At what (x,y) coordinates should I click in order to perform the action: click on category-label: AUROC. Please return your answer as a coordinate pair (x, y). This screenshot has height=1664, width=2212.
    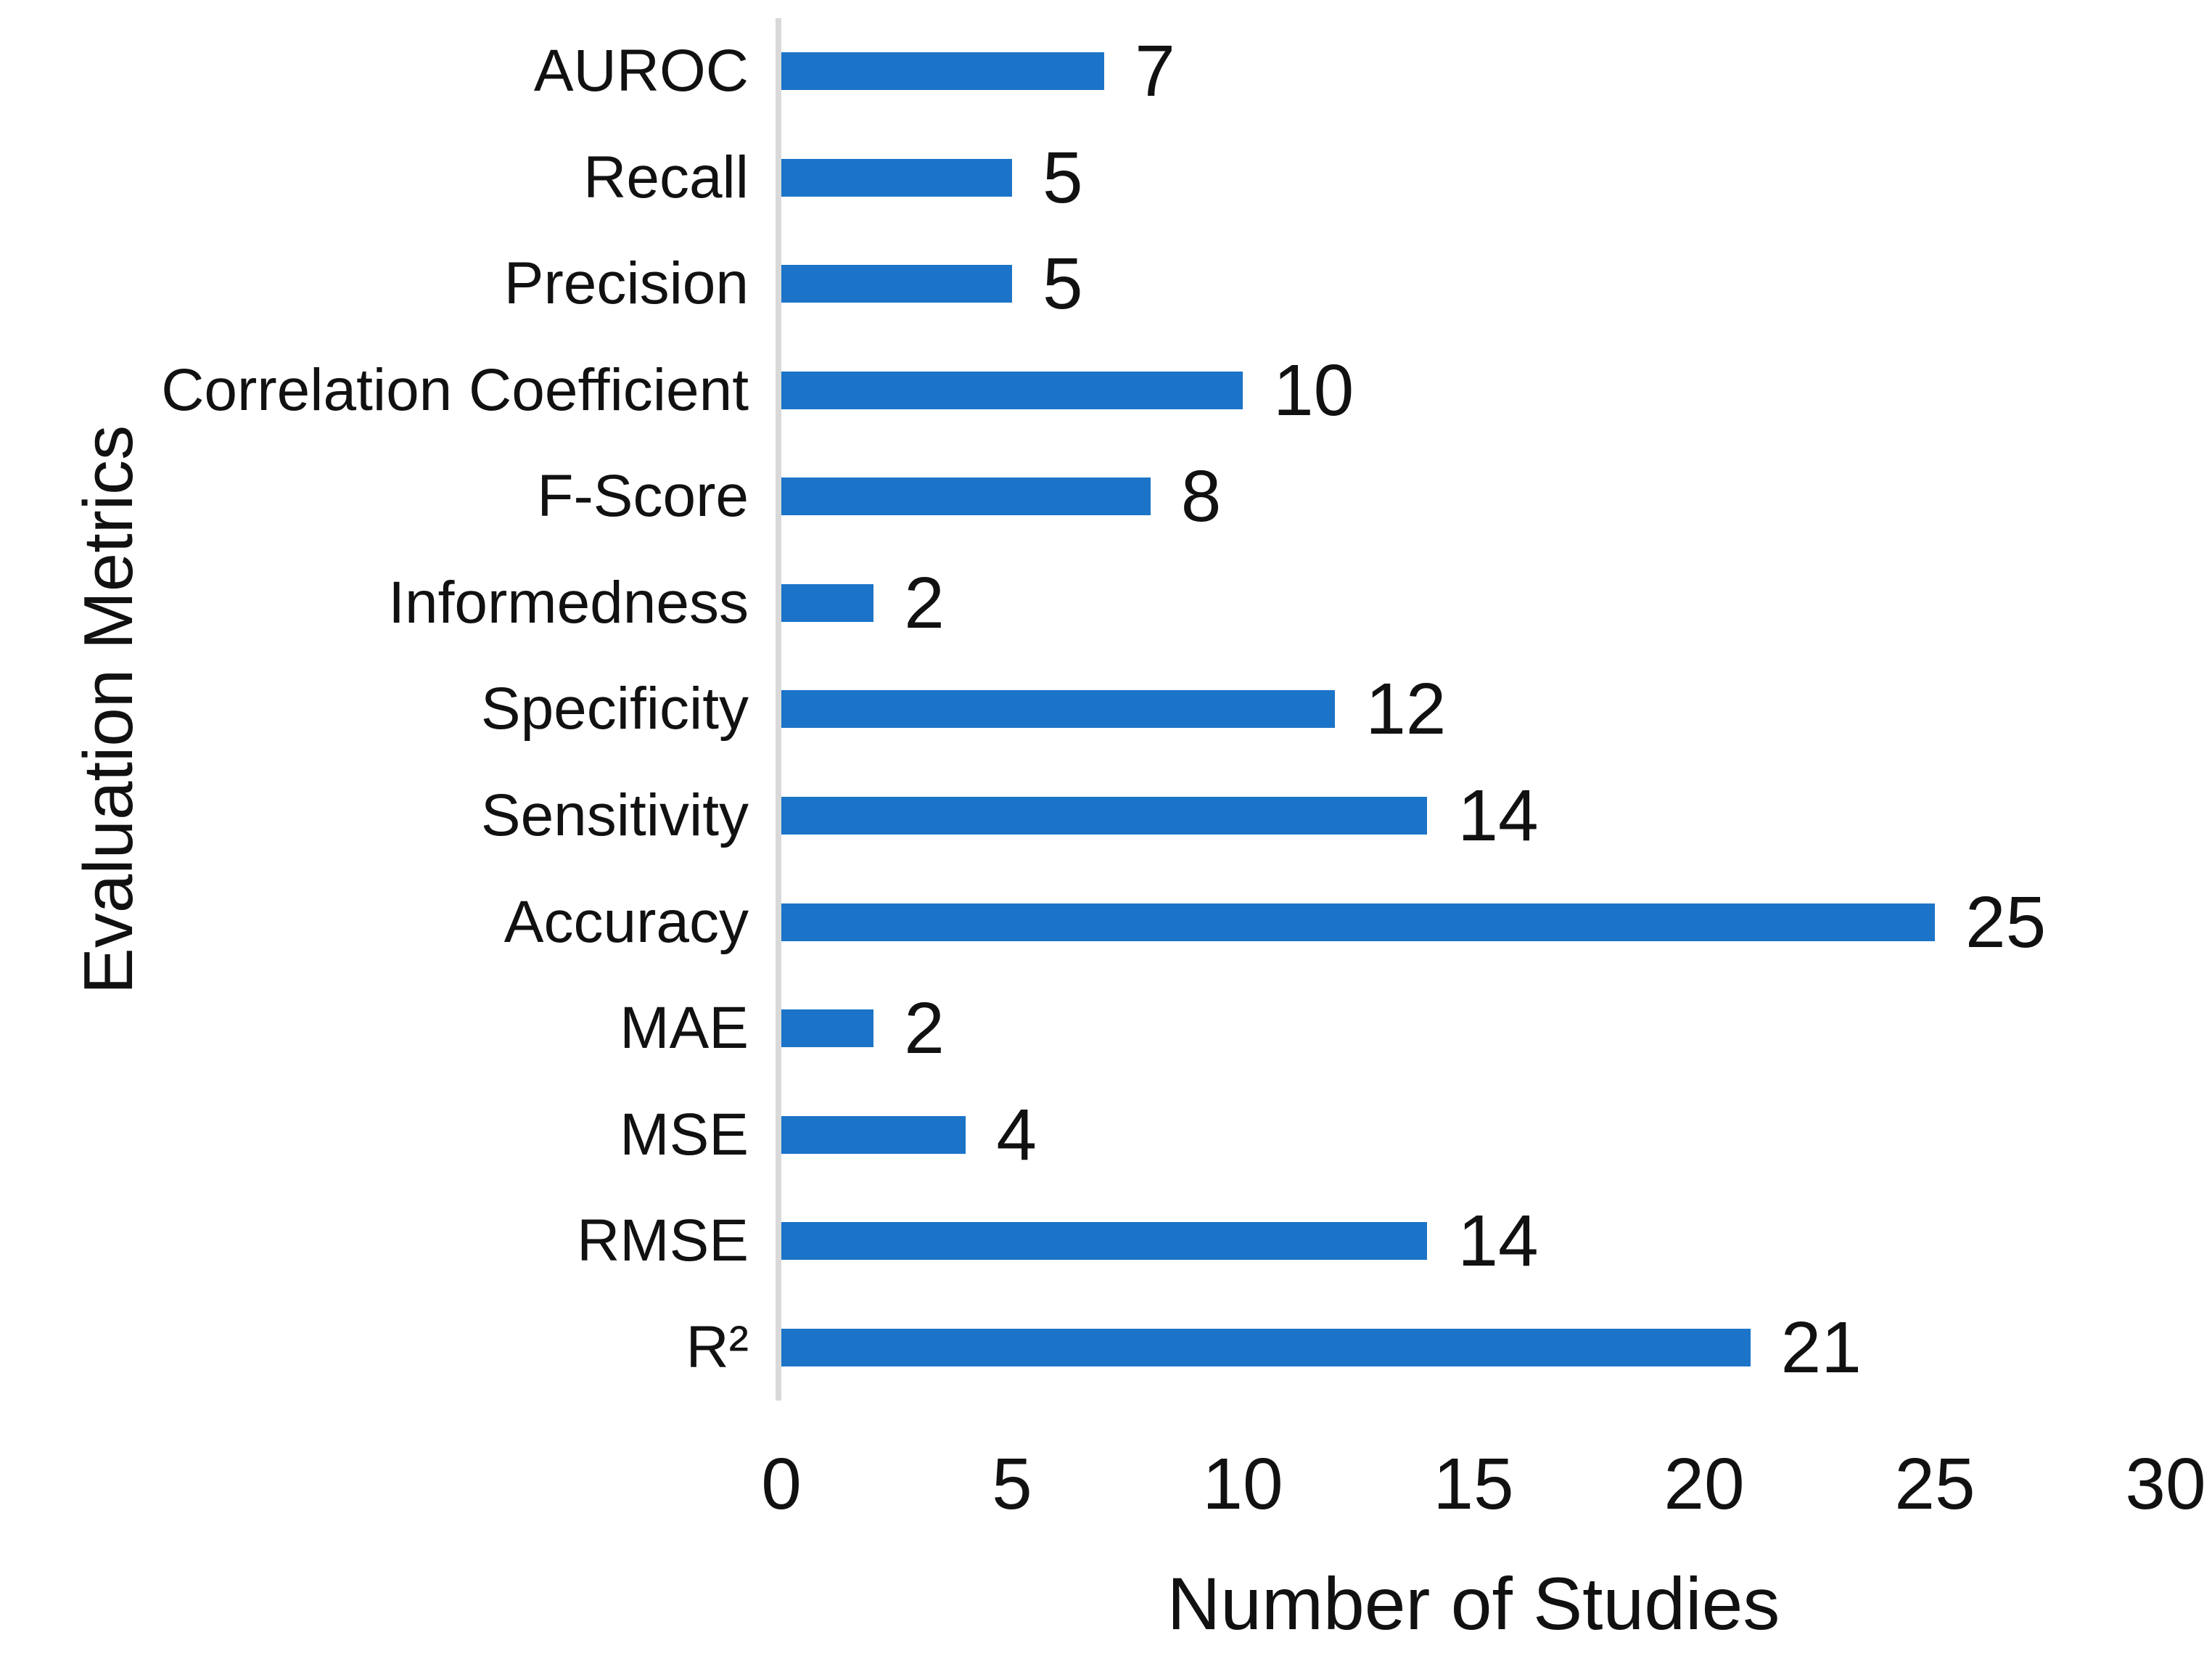
    Looking at the image, I should click on (641, 71).